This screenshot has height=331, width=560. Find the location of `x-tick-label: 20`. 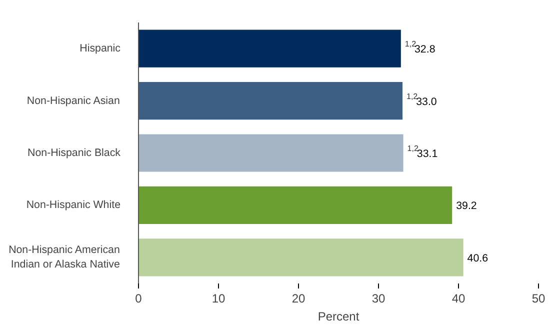

x-tick-label: 20 is located at coordinates (299, 299).